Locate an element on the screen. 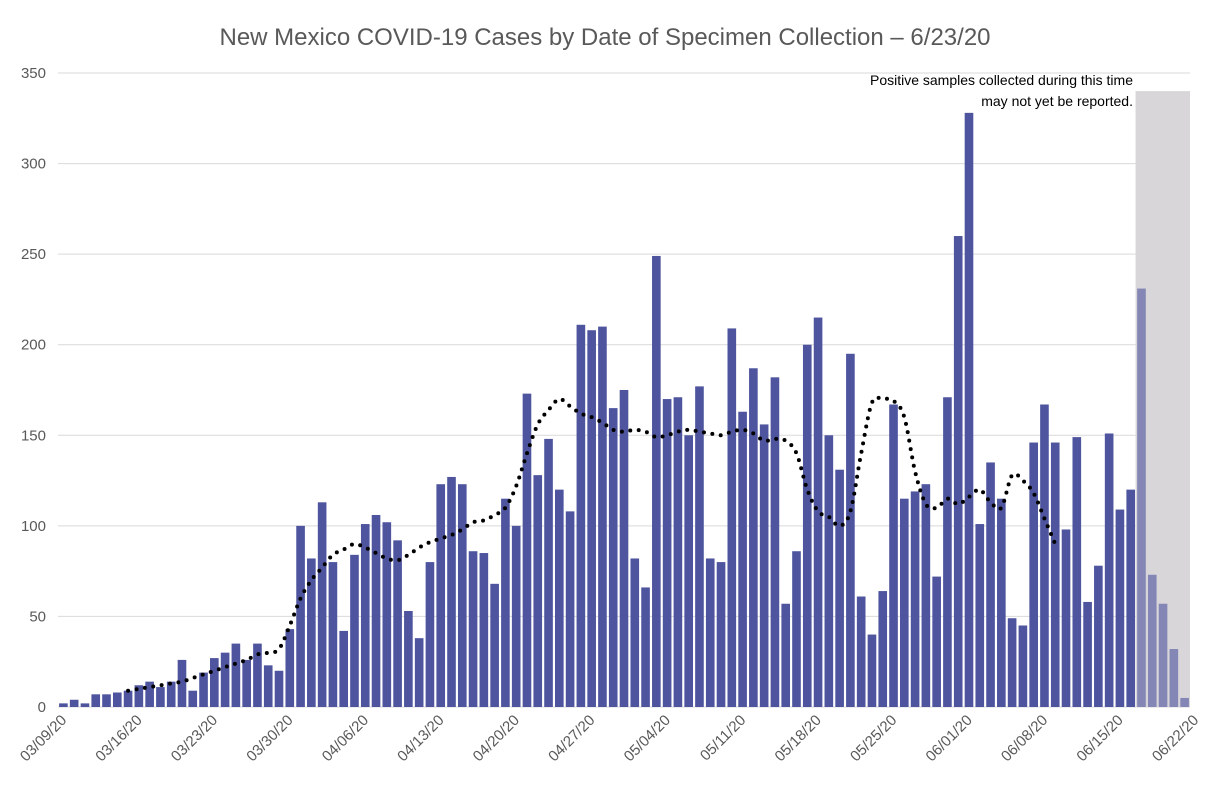 The height and width of the screenshot is (796, 1228). x-tick-label: 04/13/20 is located at coordinates (420, 738).